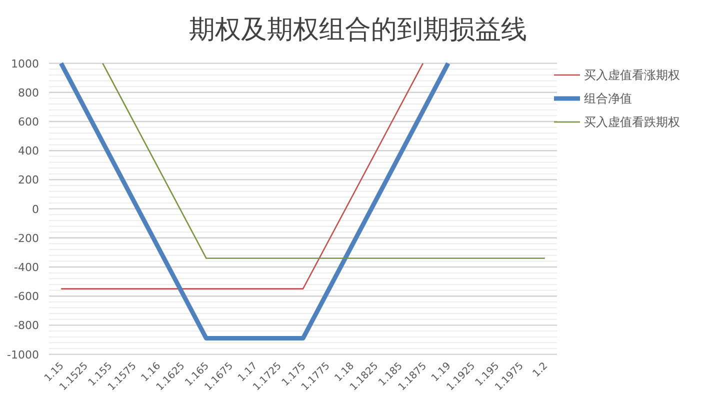 This screenshot has width=719, height=411. What do you see at coordinates (28, 93) in the screenshot?
I see `y-tick-label: 800` at bounding box center [28, 93].